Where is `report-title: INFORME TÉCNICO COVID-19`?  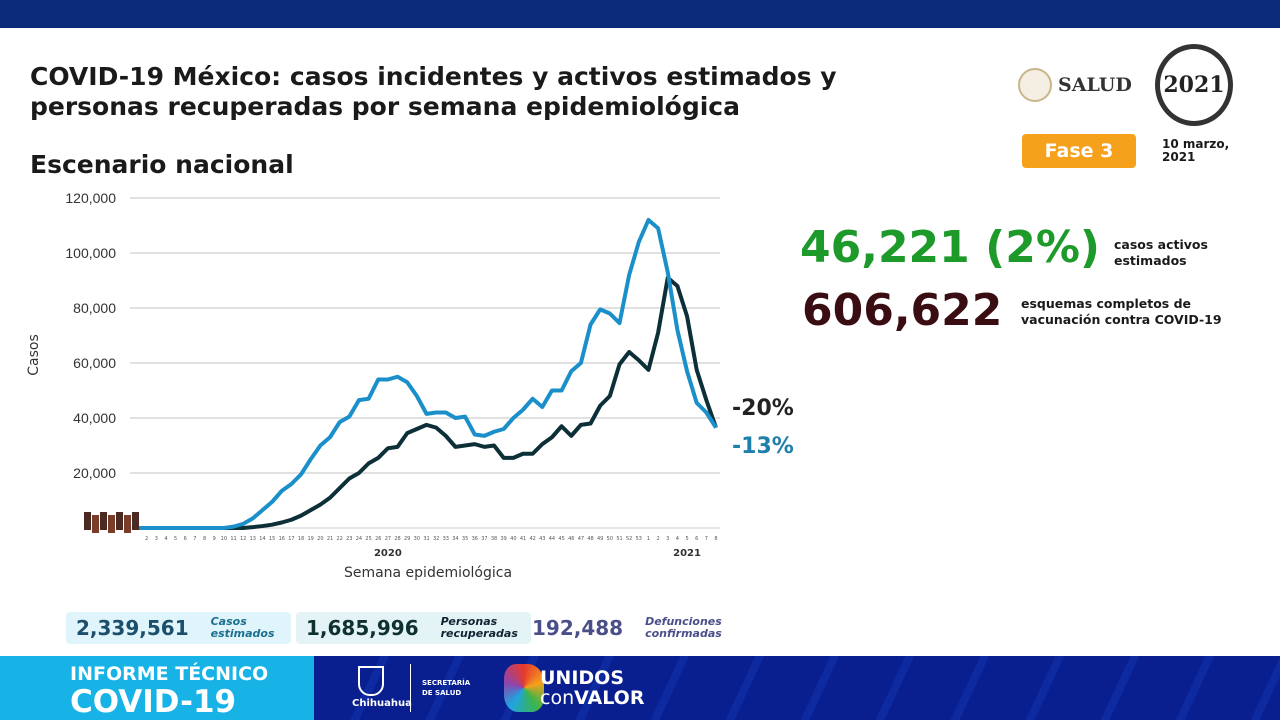 report-title: INFORME TÉCNICO COVID-19 is located at coordinates (157, 688).